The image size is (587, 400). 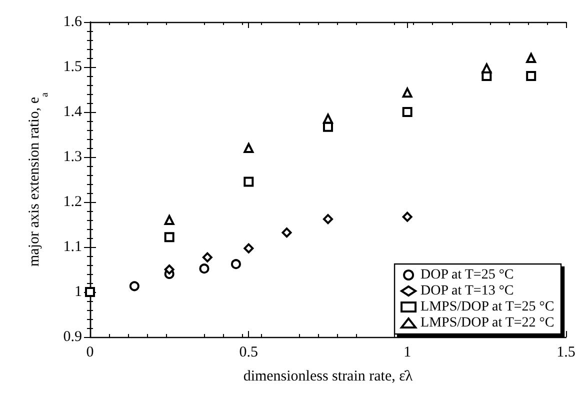 I want to click on x-tick-label: 1, so click(x=408, y=352).